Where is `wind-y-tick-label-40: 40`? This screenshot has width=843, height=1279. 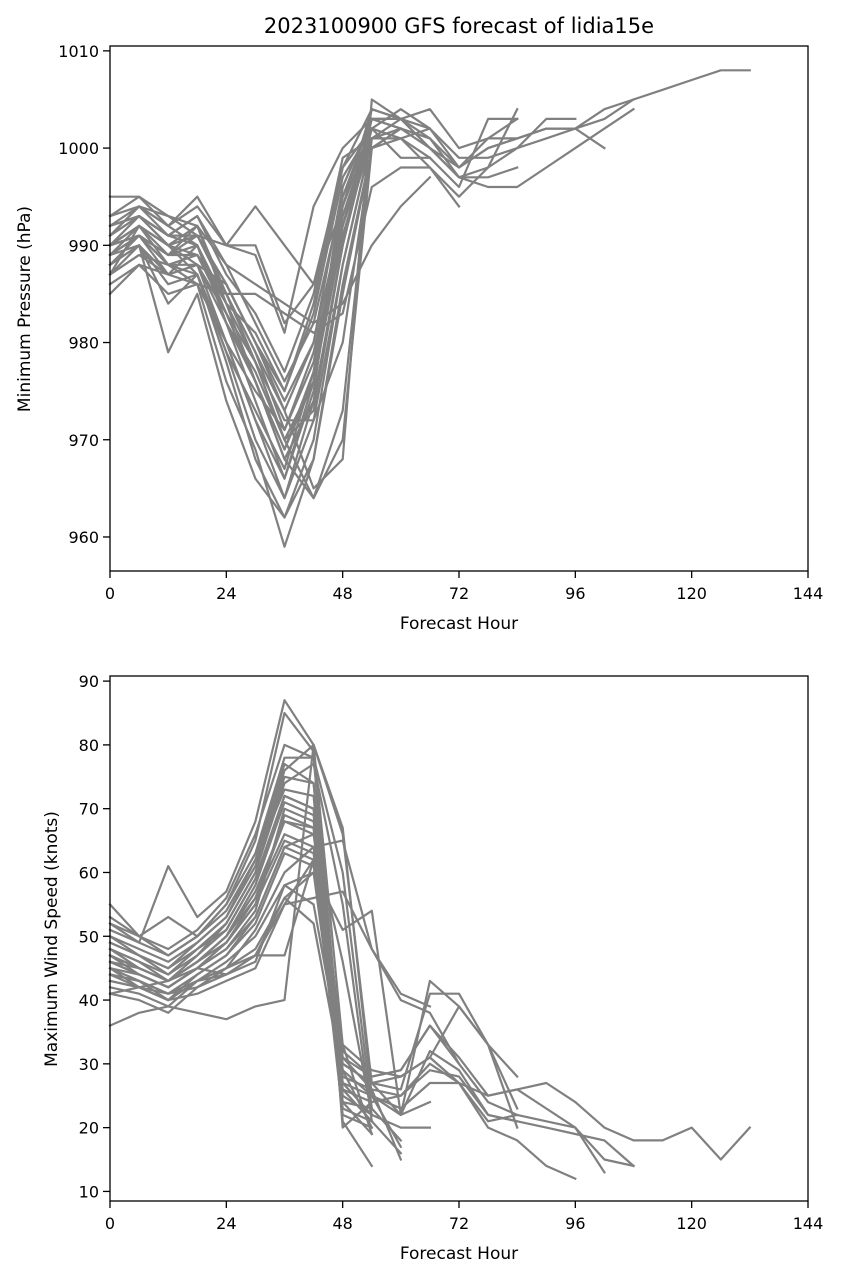 wind-y-tick-label-40: 40 is located at coordinates (89, 1000).